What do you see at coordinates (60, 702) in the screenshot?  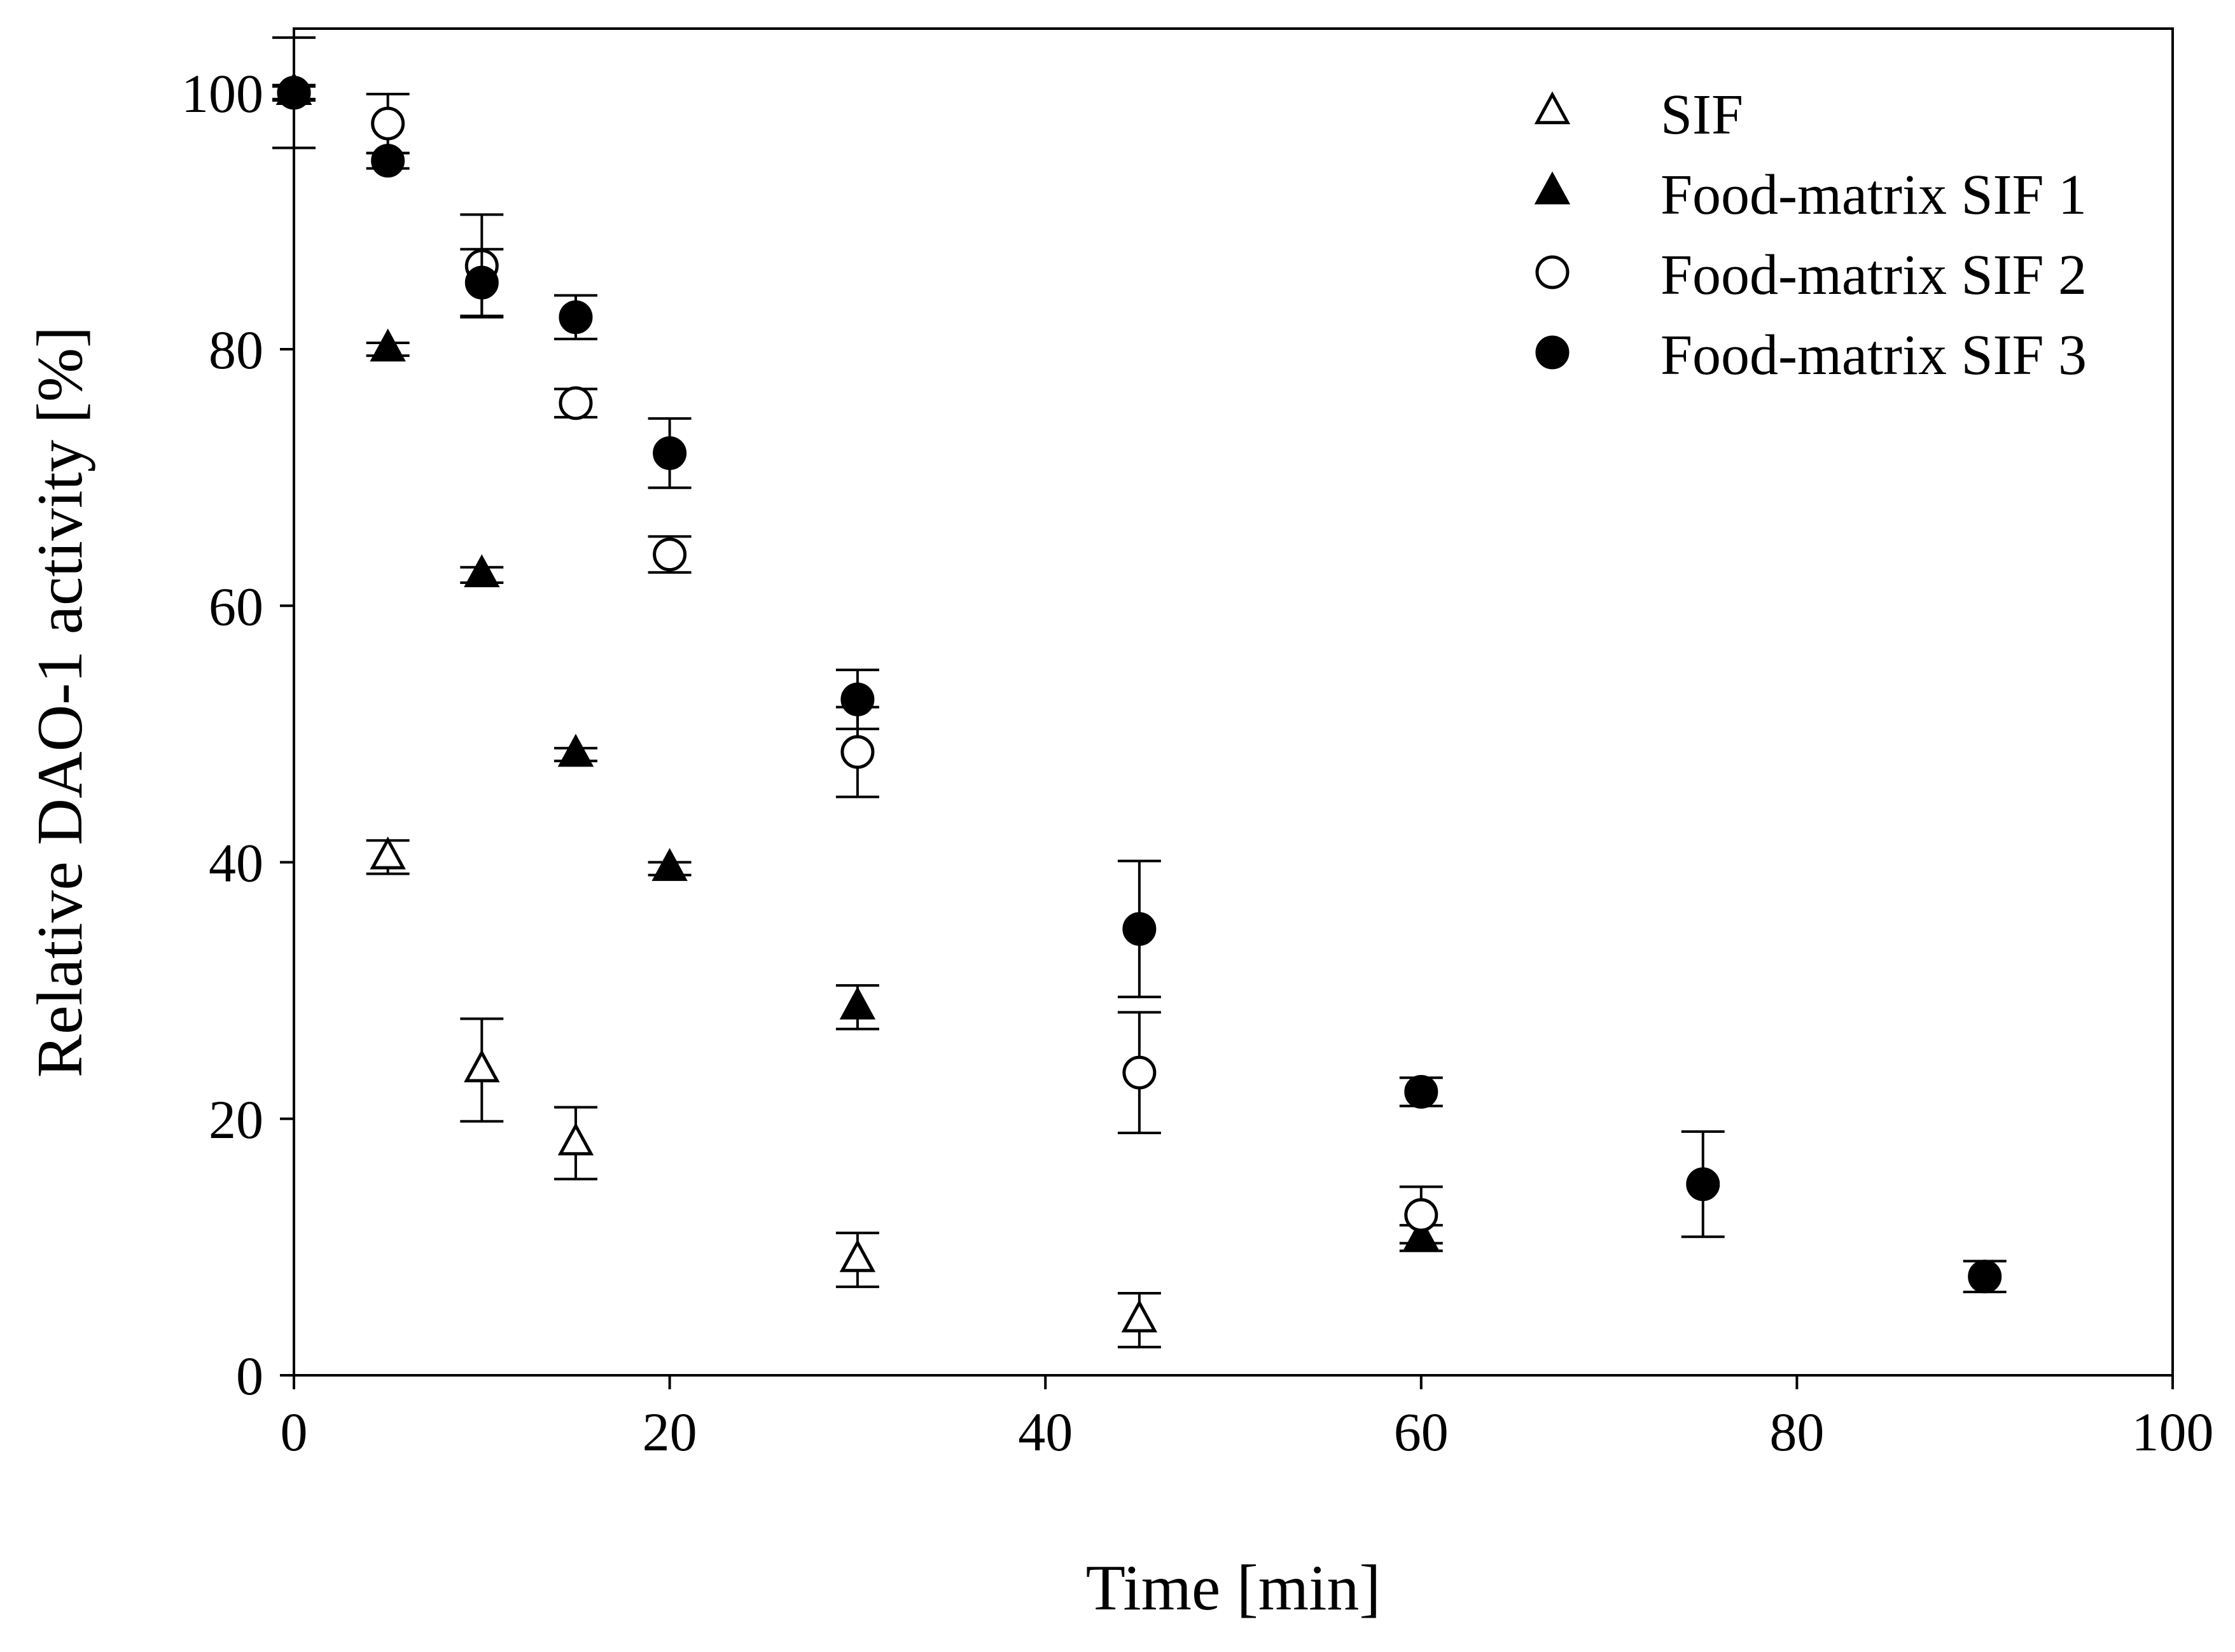 I see `y-axis-title: Relative DAO-1 activity [%]` at bounding box center [60, 702].